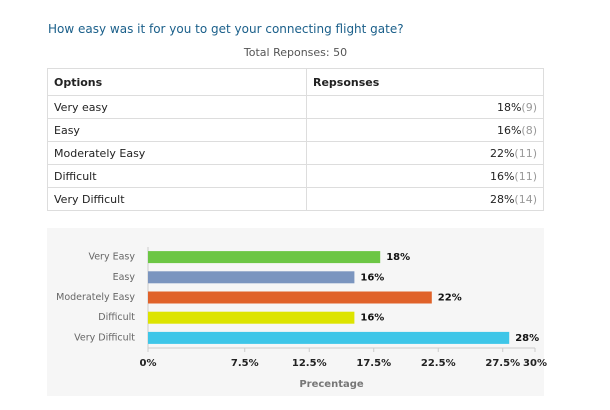 This screenshot has width=610, height=410. What do you see at coordinates (331, 384) in the screenshot?
I see `x-axis-label: Precentage` at bounding box center [331, 384].